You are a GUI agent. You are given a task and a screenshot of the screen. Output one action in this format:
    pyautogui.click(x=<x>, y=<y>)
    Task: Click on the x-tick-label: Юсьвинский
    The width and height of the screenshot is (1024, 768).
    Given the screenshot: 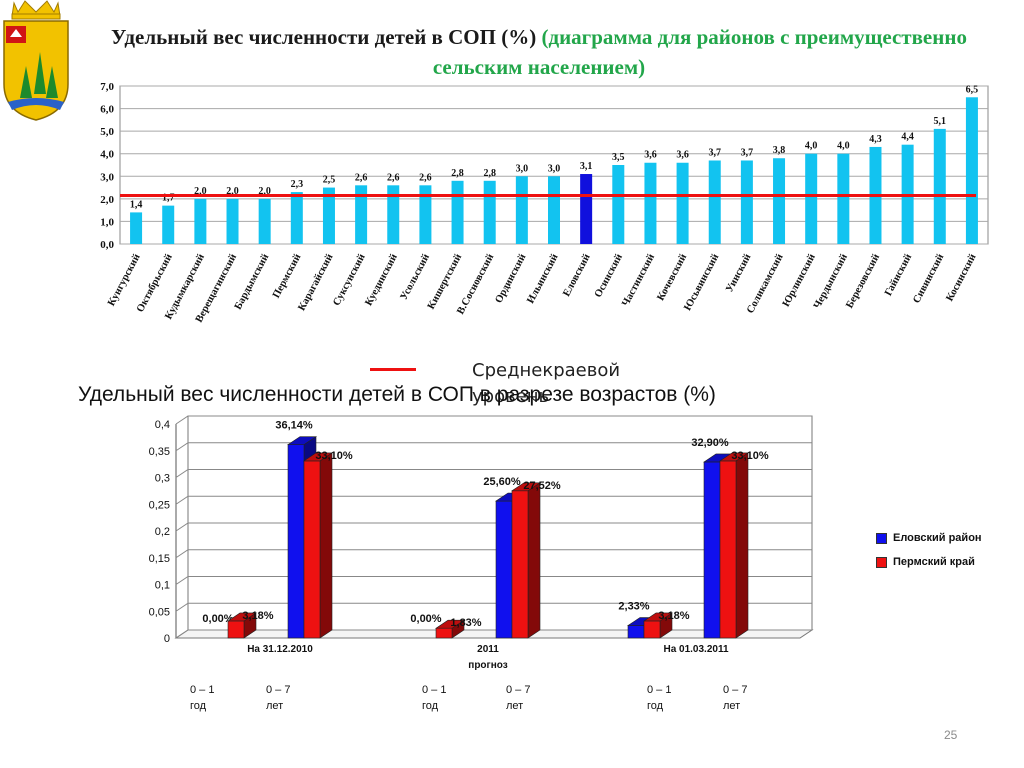 What is the action you would take?
    pyautogui.click(x=701, y=282)
    